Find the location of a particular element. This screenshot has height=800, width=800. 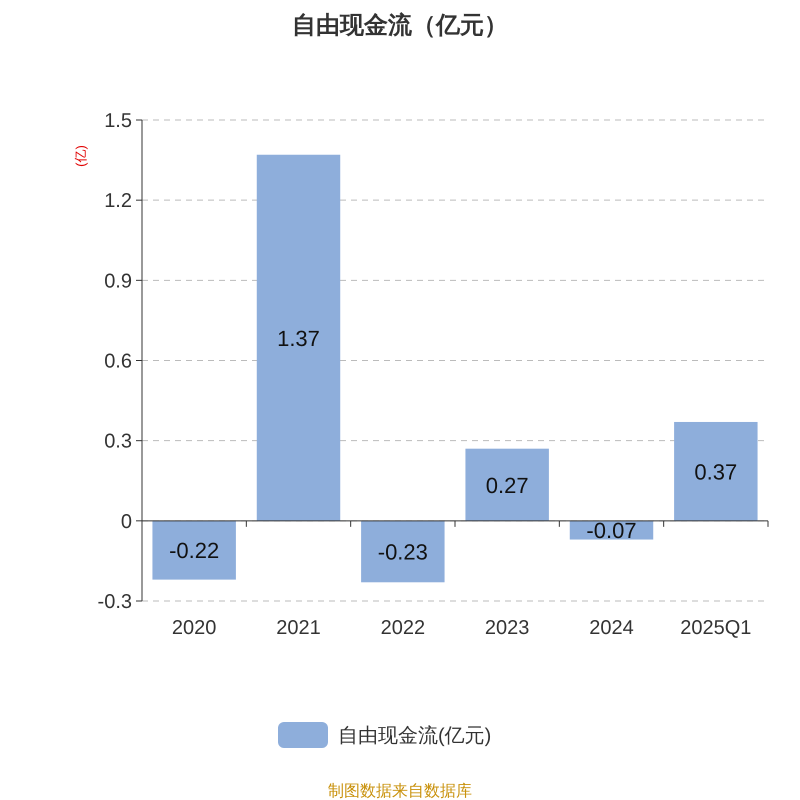

y-tick-label: 0.6 is located at coordinates (118, 361).